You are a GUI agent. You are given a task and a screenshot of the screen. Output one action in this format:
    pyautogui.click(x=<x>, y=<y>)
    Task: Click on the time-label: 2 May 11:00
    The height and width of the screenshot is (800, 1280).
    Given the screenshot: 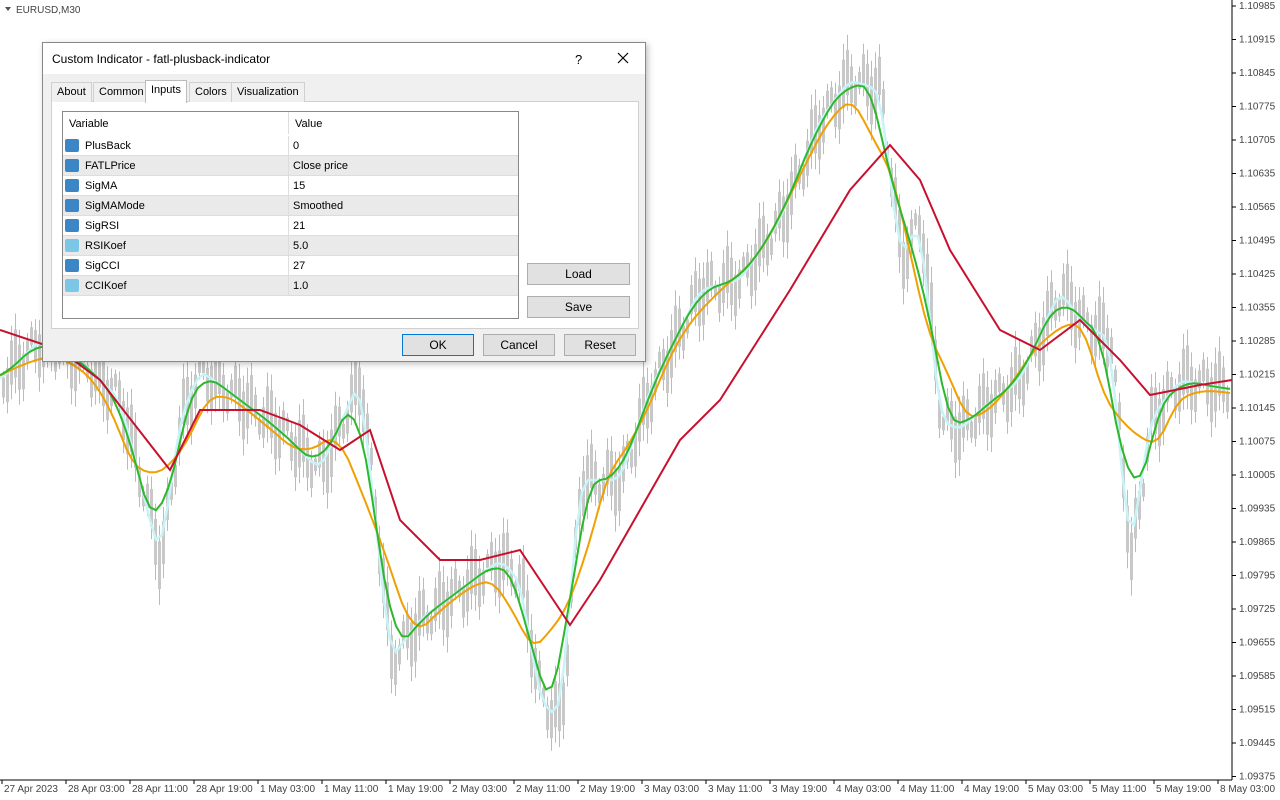 What is the action you would take?
    pyautogui.click(x=543, y=789)
    